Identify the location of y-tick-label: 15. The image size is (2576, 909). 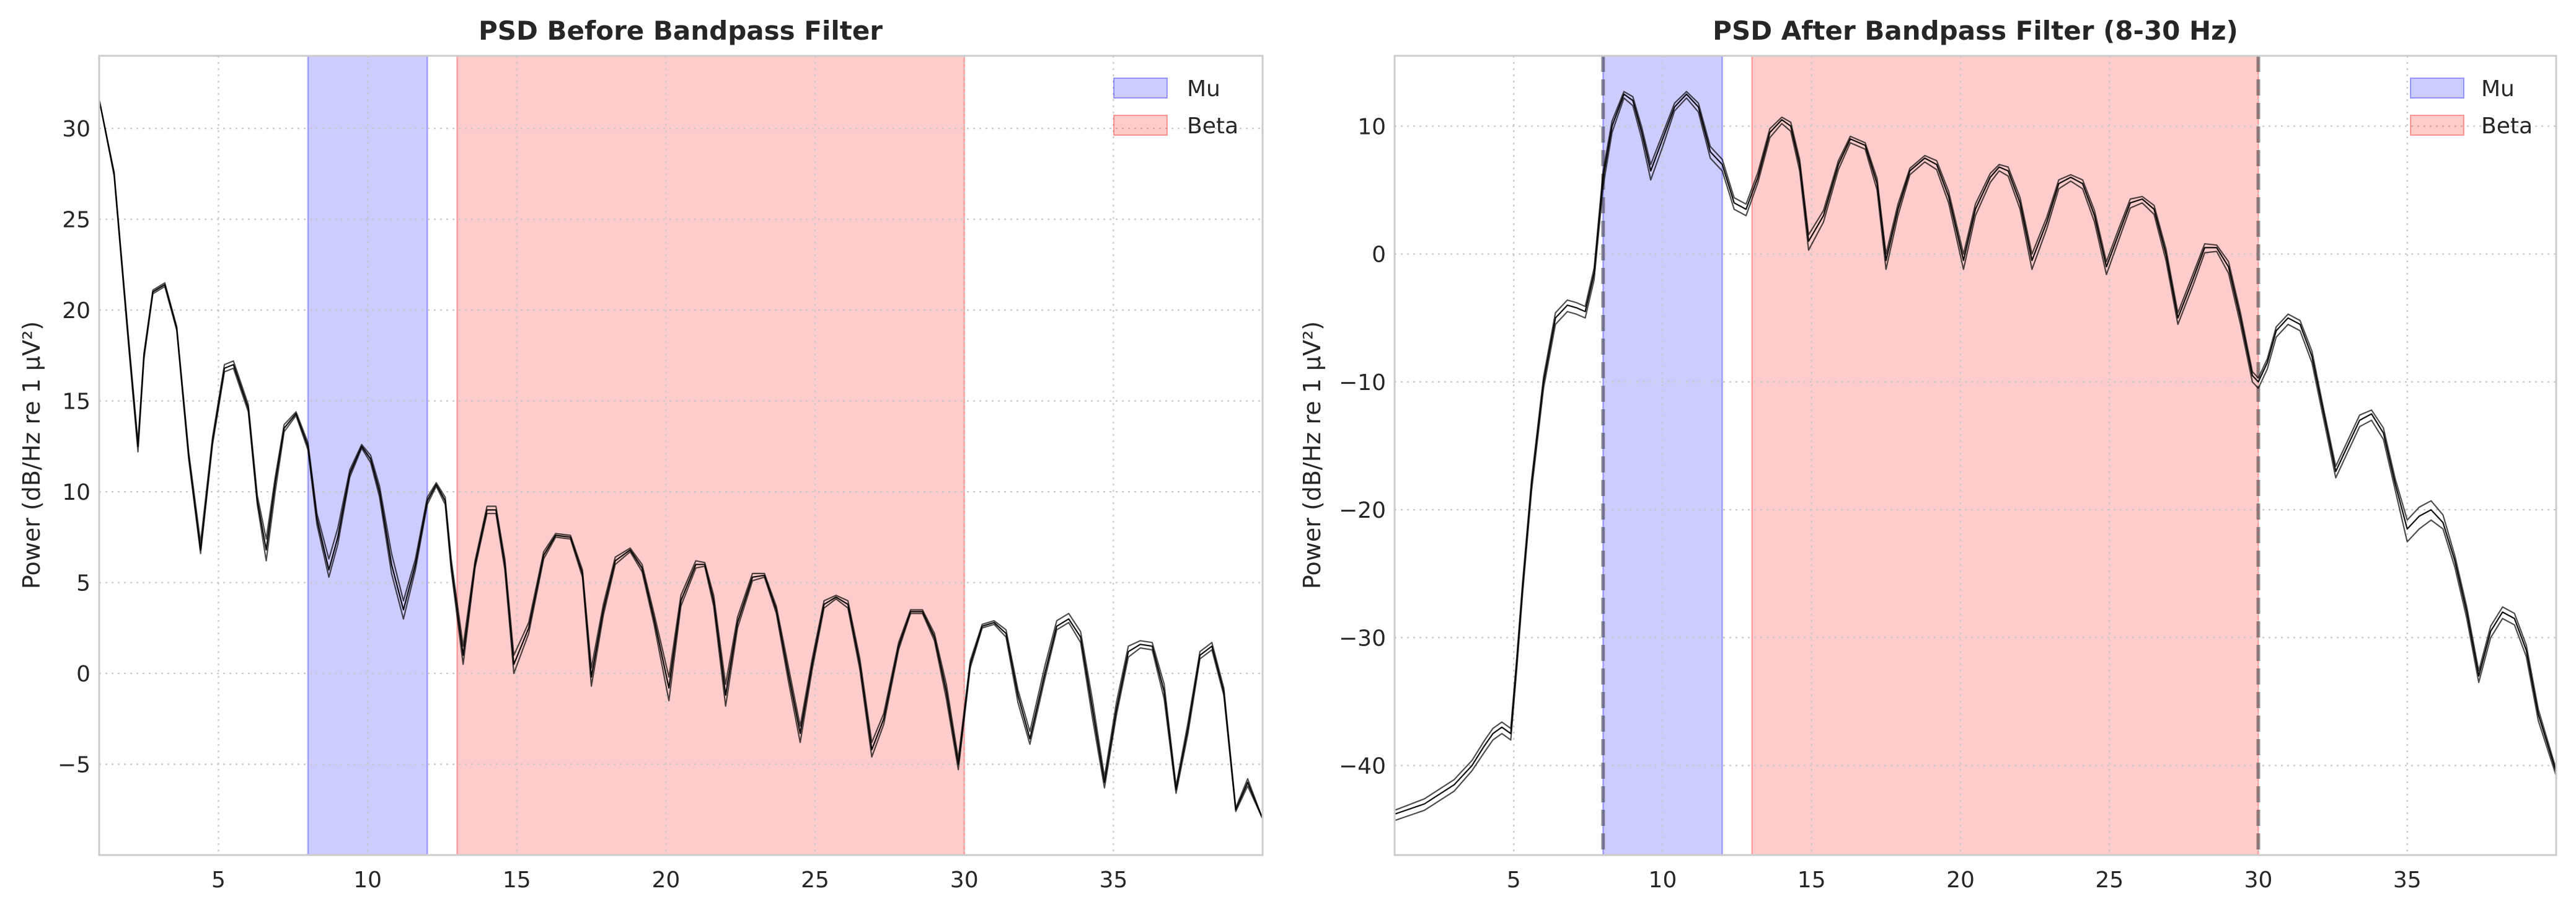
(76, 402).